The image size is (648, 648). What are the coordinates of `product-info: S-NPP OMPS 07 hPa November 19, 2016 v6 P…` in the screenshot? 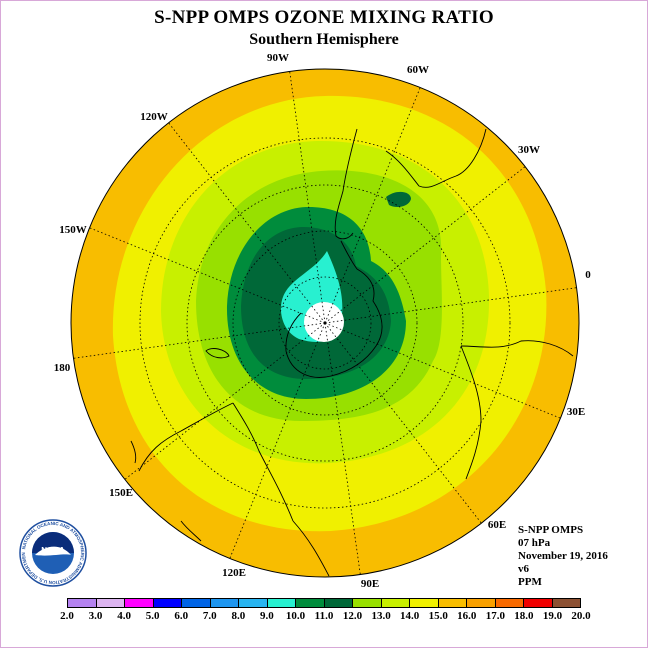 It's located at (563, 556).